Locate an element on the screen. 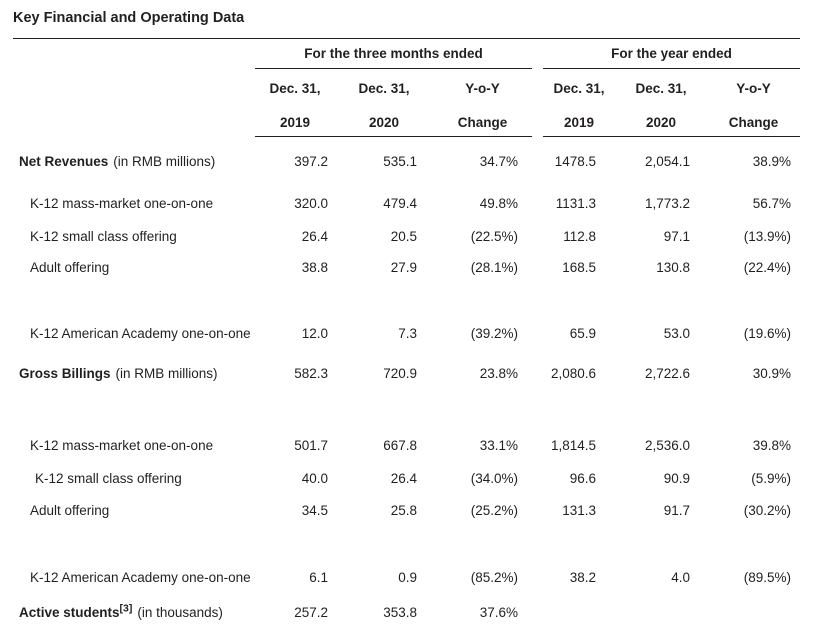 This screenshot has width=827, height=639. value-cell: 40.0 is located at coordinates (314, 478).